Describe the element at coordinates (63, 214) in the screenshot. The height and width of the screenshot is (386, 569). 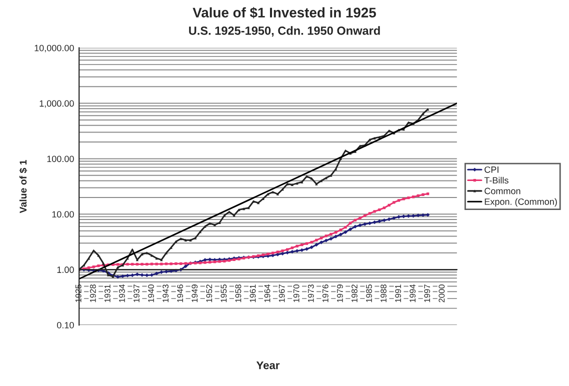
I see `y-tick-label: 10.00` at that location.